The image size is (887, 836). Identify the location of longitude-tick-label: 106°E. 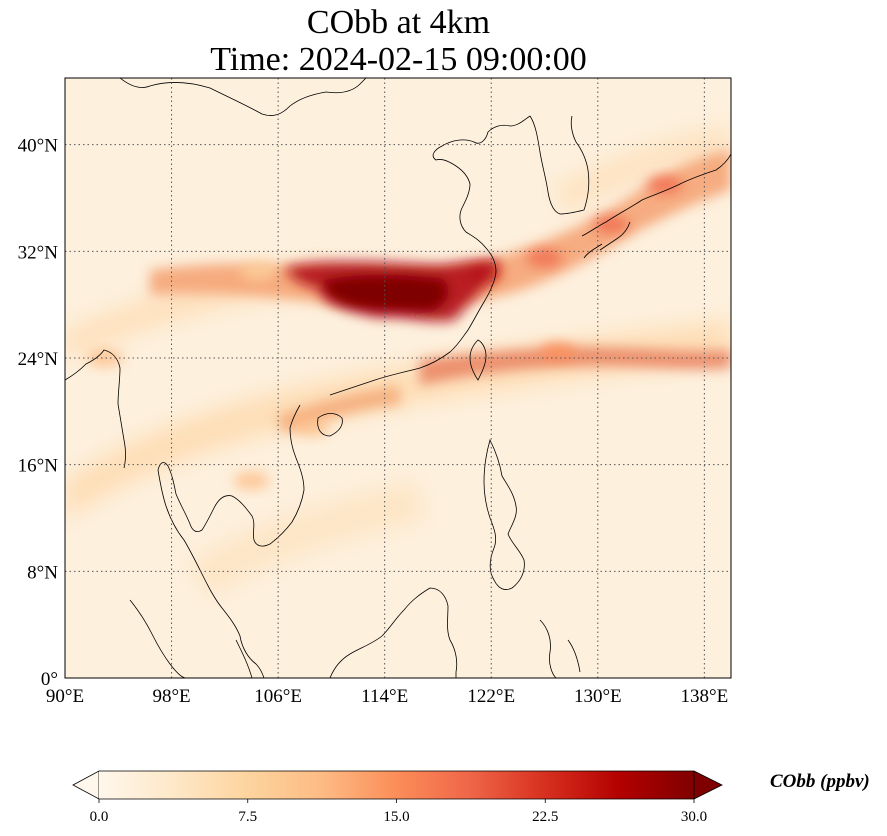
(278, 696).